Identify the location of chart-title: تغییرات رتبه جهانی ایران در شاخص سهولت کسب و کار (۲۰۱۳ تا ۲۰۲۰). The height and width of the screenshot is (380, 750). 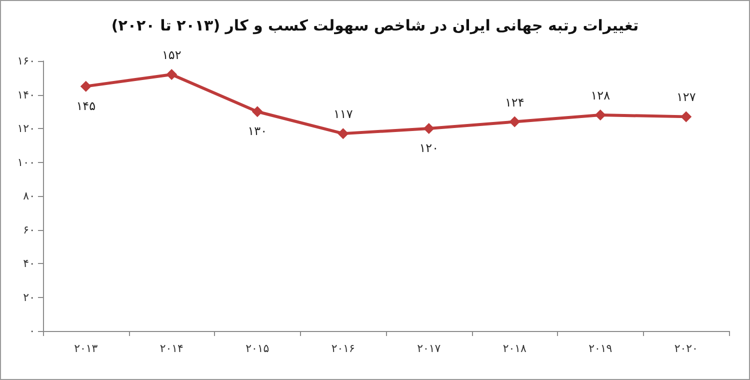
(375, 25).